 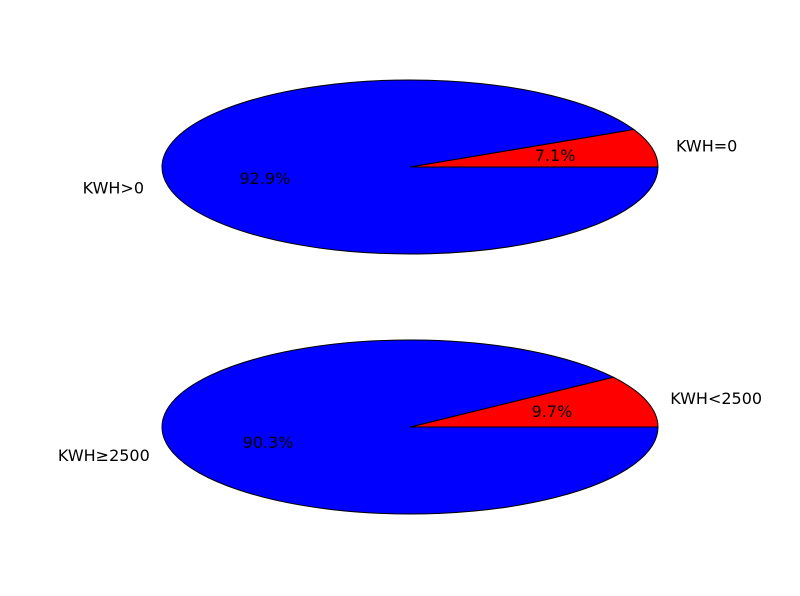 I want to click on slice-category-label: KWH=0, so click(x=706, y=145).